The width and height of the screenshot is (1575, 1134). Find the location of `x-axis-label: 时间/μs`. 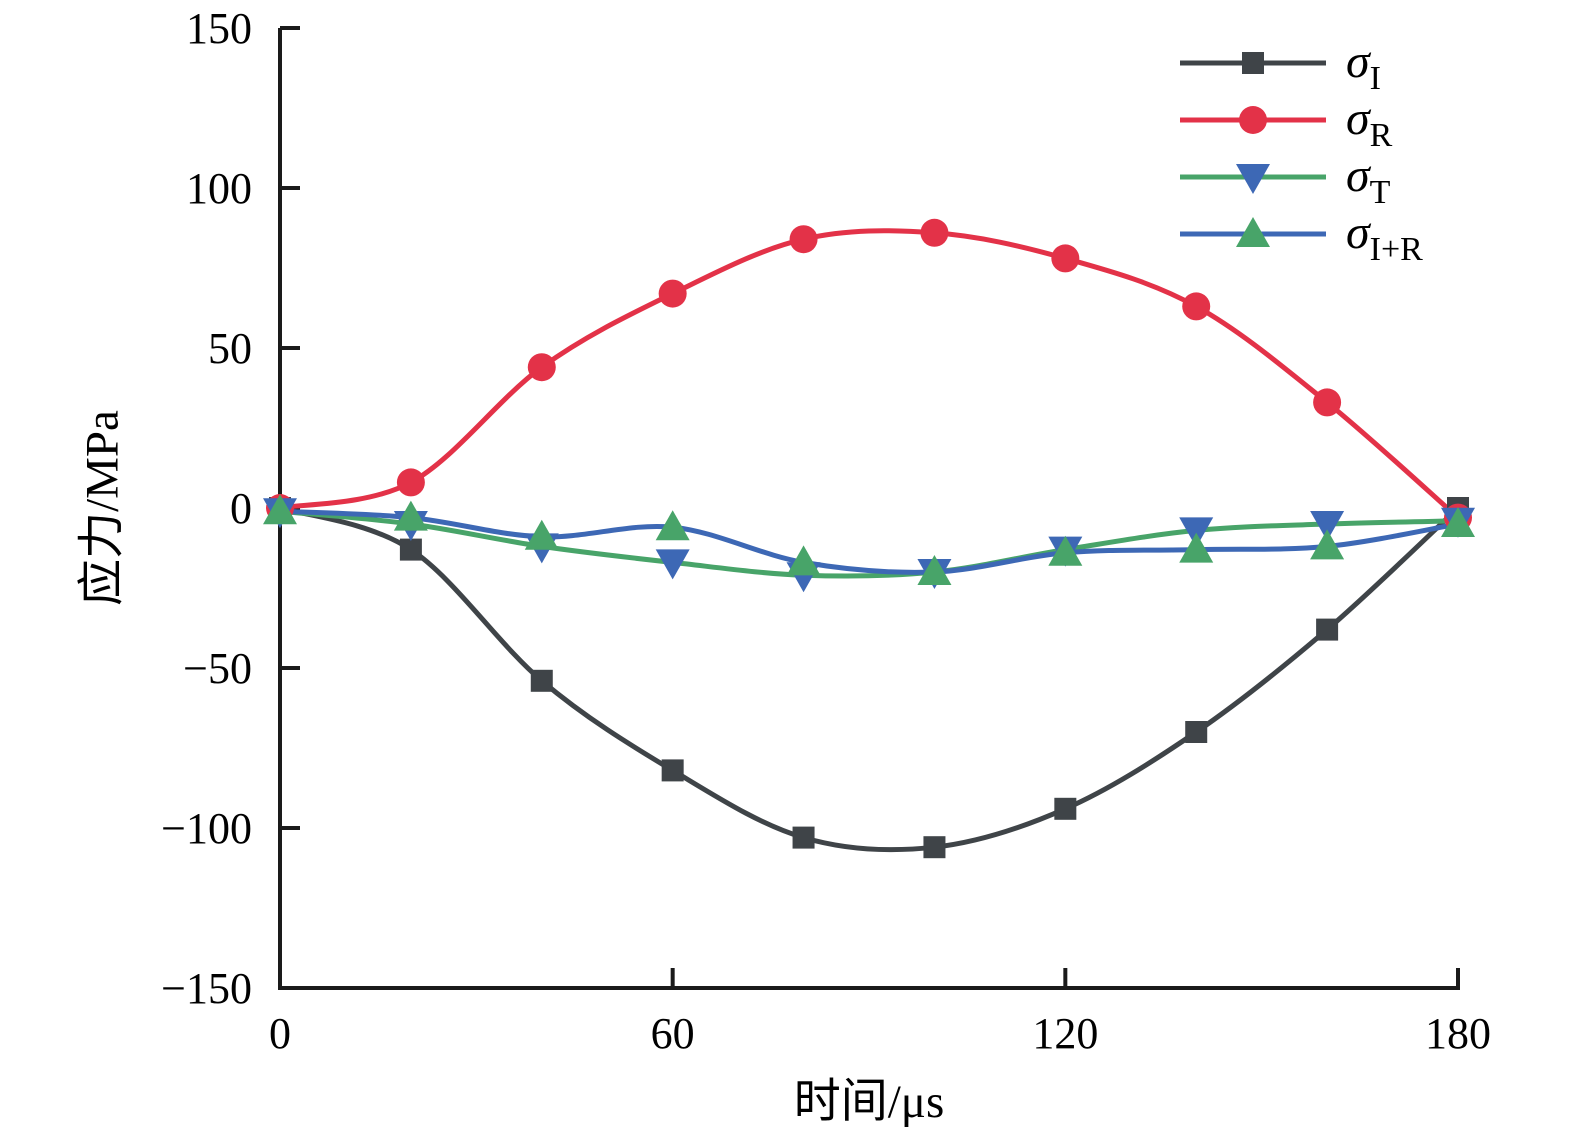

x-axis-label: 时间/μs is located at coordinates (869, 1102).